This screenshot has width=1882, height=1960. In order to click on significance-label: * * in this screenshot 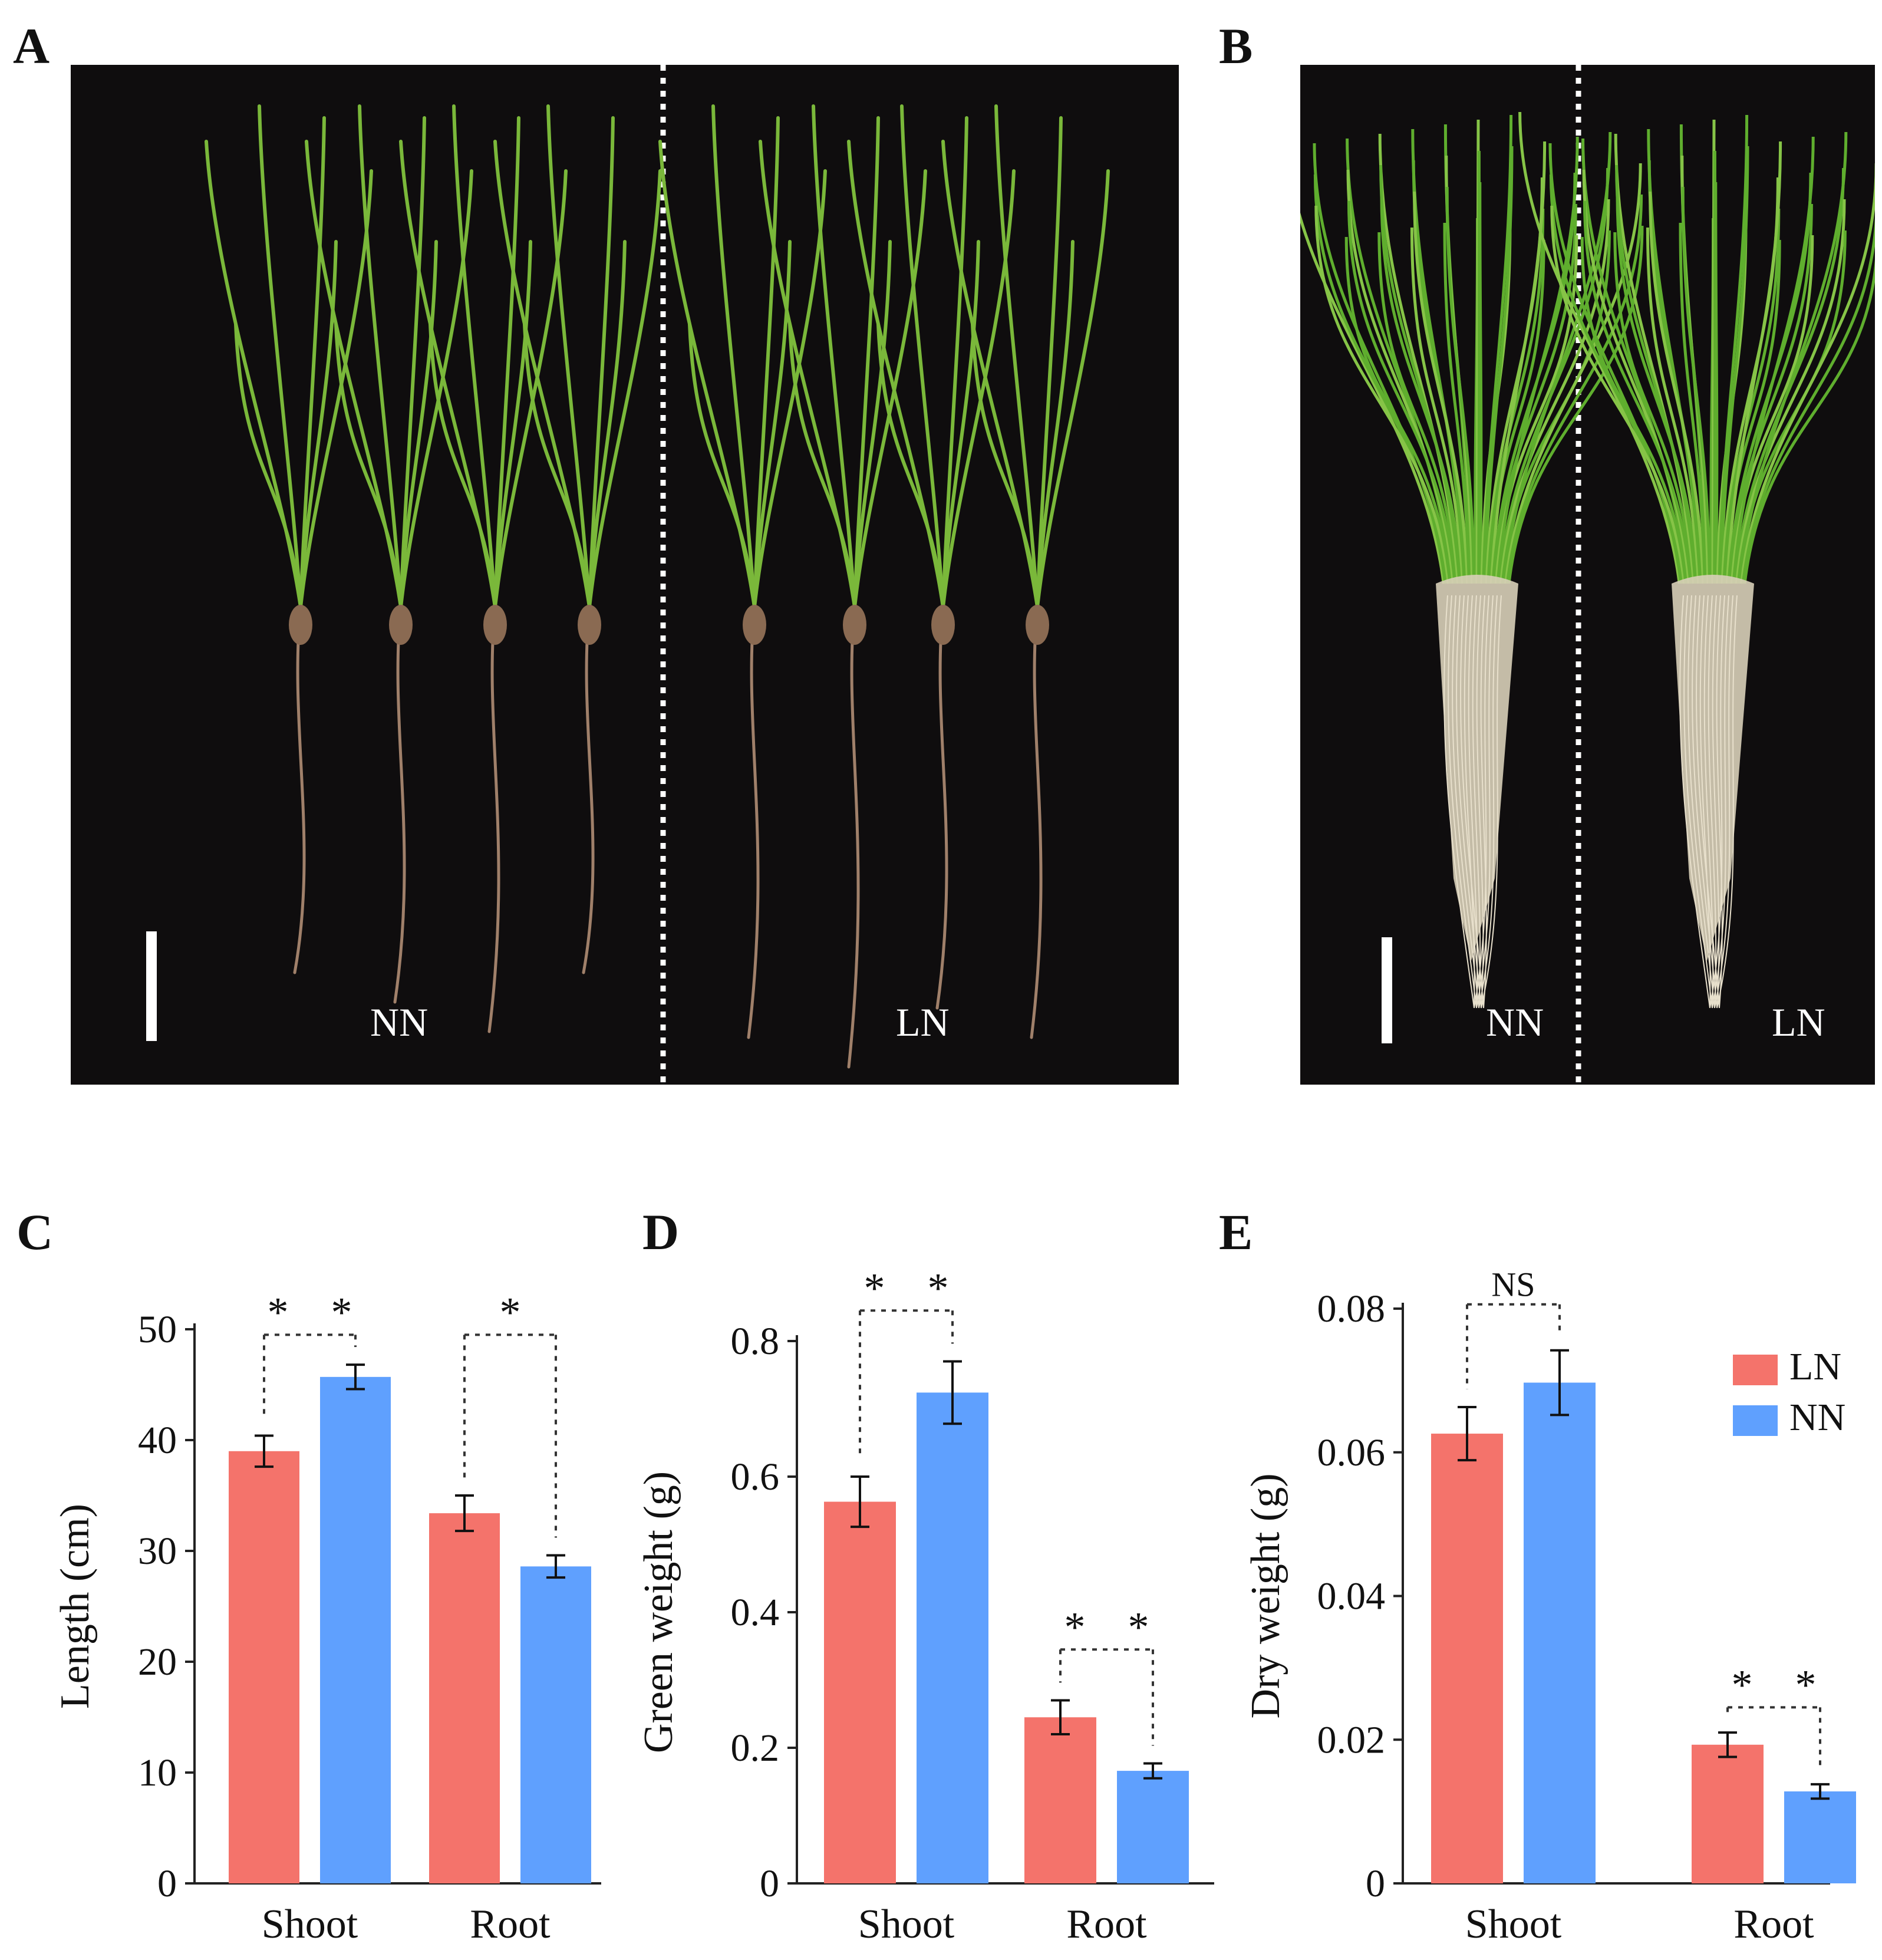, I will do `click(1774, 1684)`.